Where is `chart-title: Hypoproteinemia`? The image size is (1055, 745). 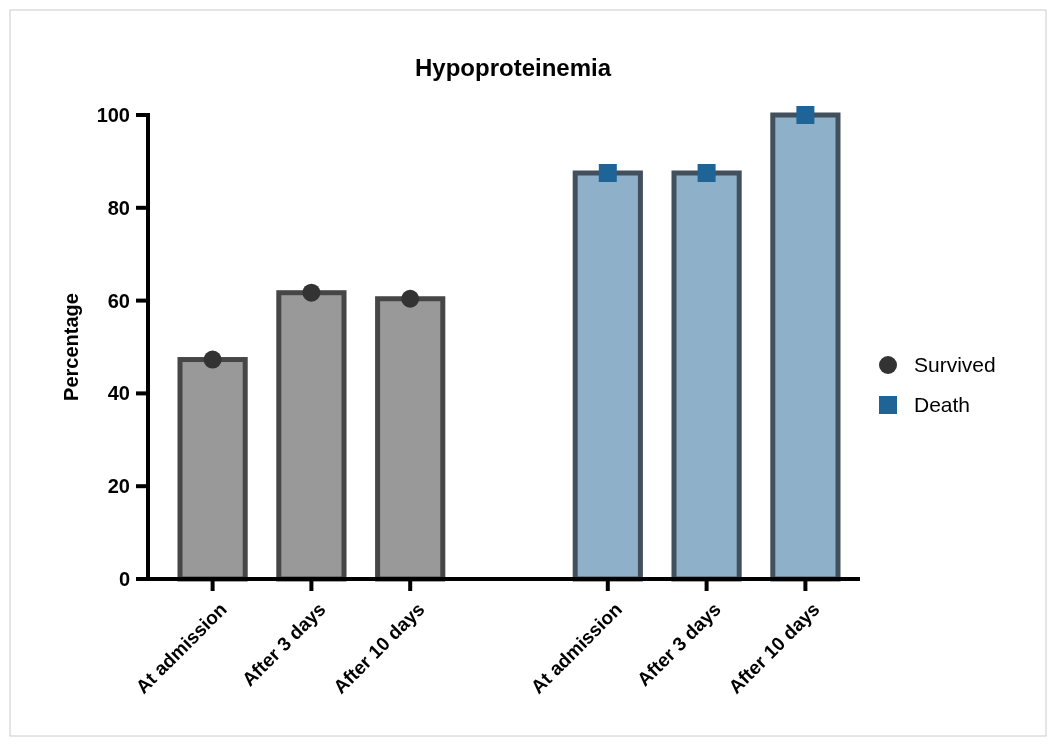 chart-title: Hypoproteinemia is located at coordinates (513, 67).